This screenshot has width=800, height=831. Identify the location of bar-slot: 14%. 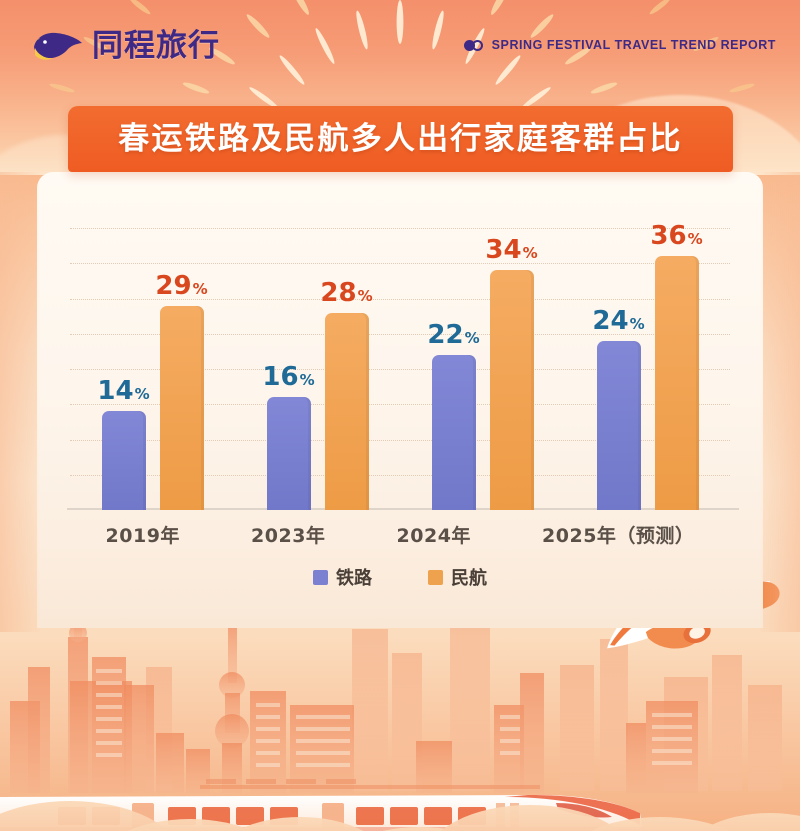
(123, 444).